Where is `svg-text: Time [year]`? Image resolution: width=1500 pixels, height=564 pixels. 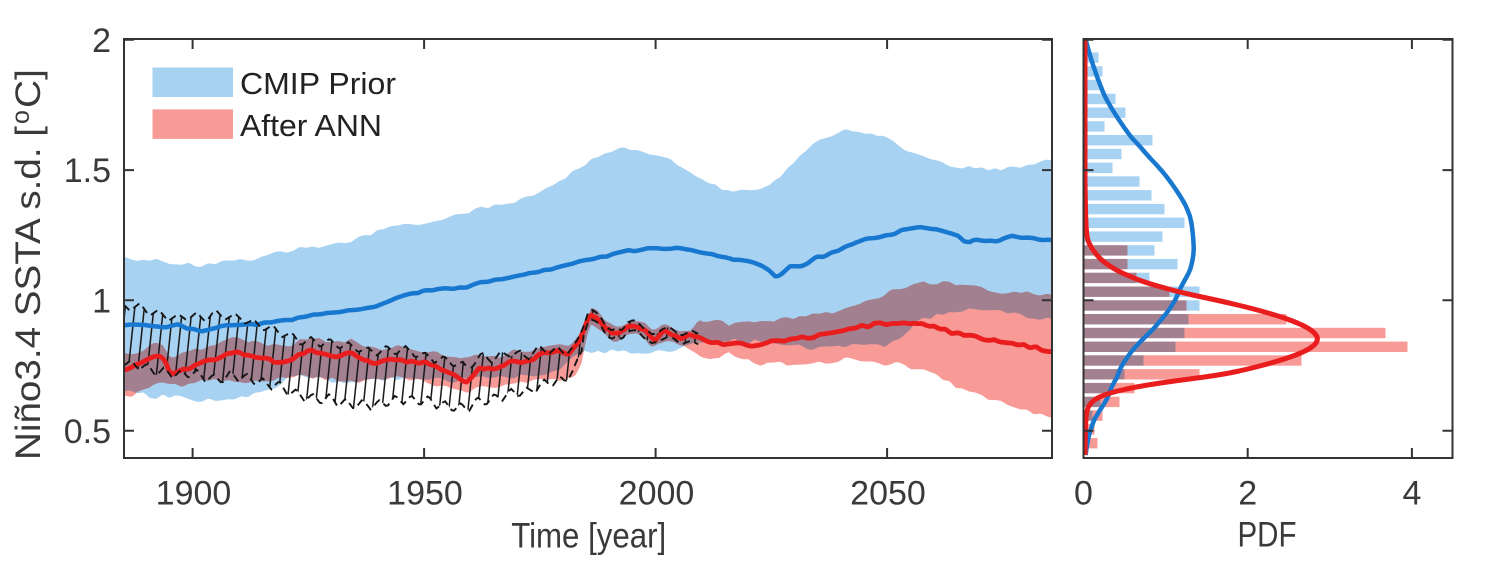 svg-text: Time [year] is located at coordinates (588, 536).